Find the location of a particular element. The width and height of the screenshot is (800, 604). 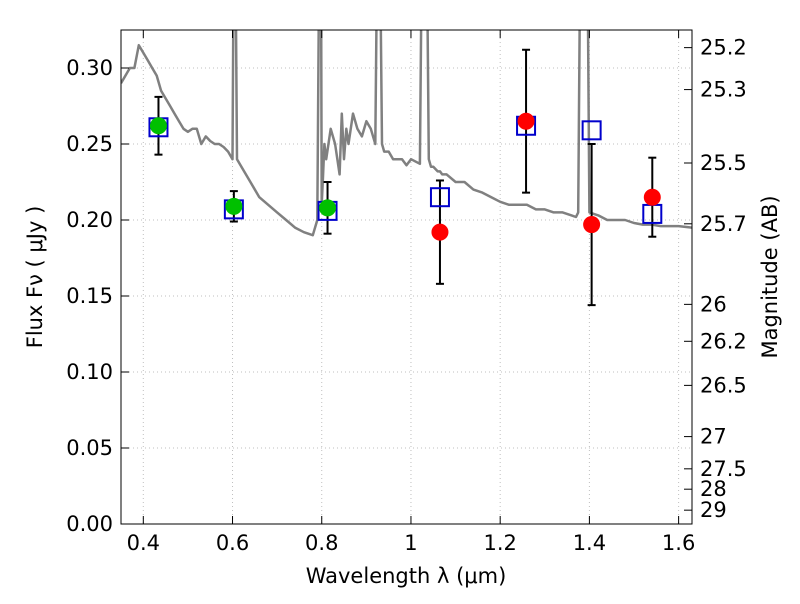

y2-tick-label: 27 is located at coordinates (713, 437).